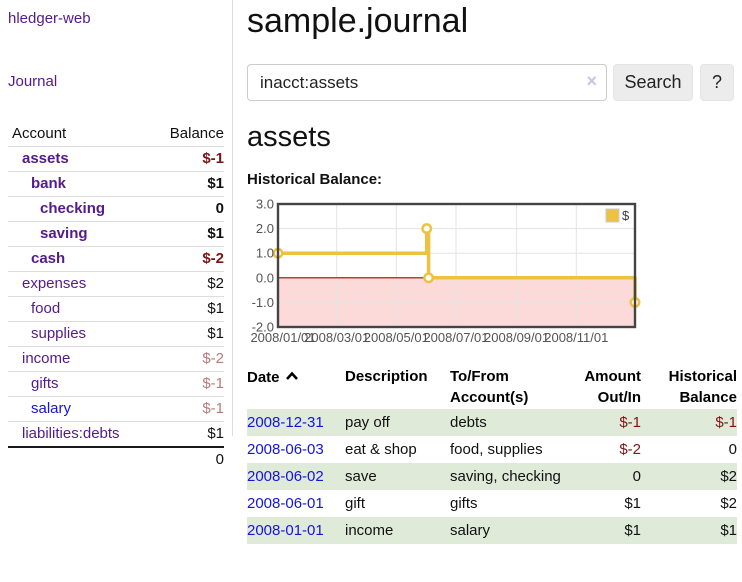 The height and width of the screenshot is (582, 742). Describe the element at coordinates (265, 204) in the screenshot. I see `svg-text: 3.0` at that location.